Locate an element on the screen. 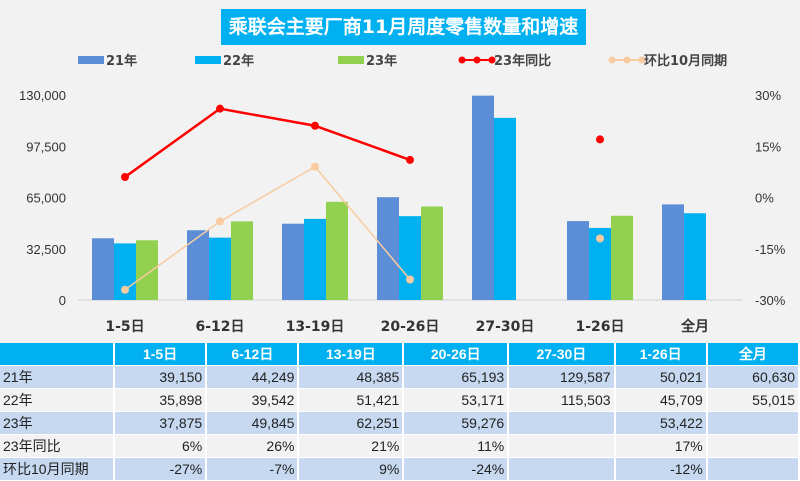  legend-label: 环比10月同期 is located at coordinates (685, 61).